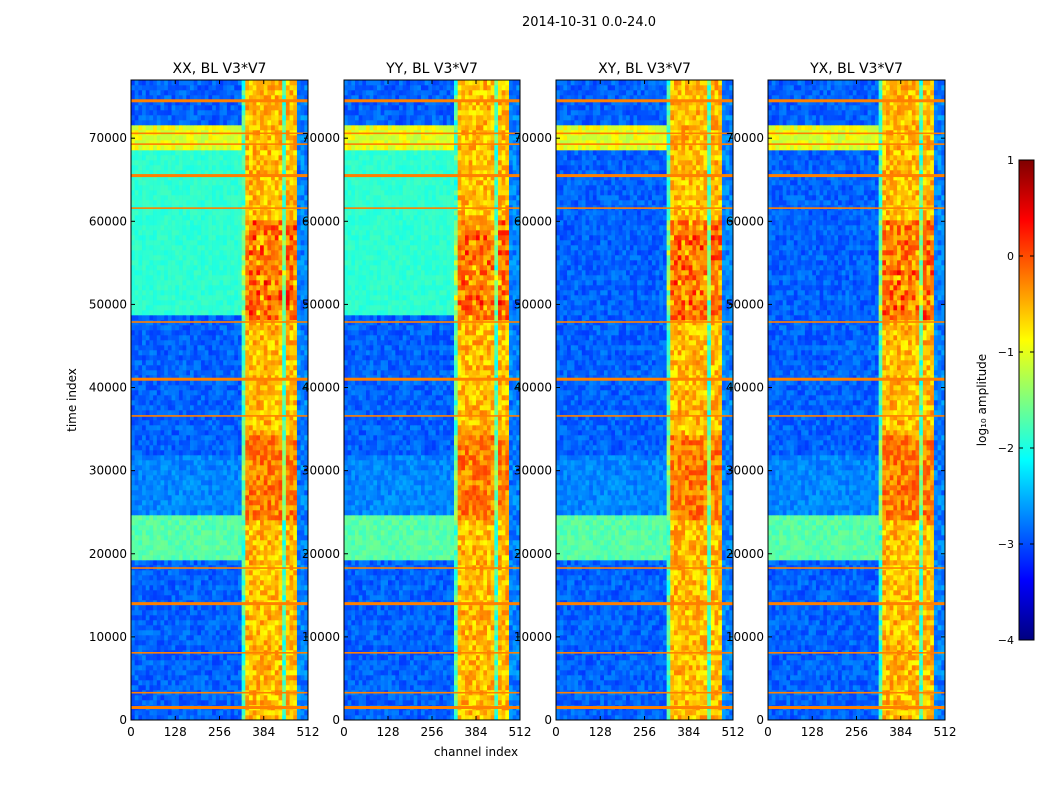  What do you see at coordinates (219, 400) in the screenshot?
I see `heatmap-xx` at bounding box center [219, 400].